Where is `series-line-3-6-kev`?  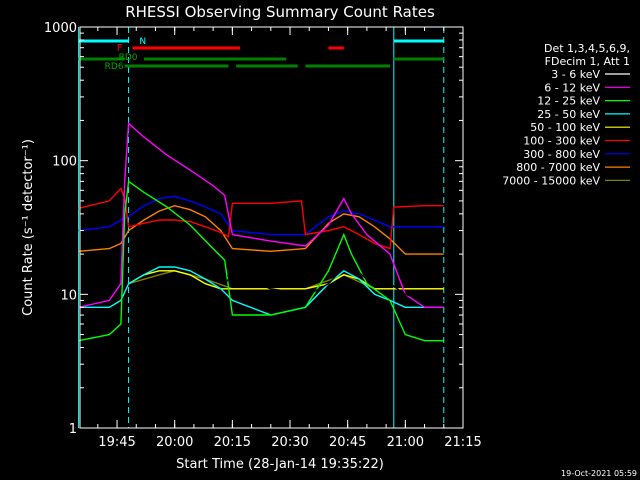
series-line-3-6-kev is located at coordinates (286, 269).